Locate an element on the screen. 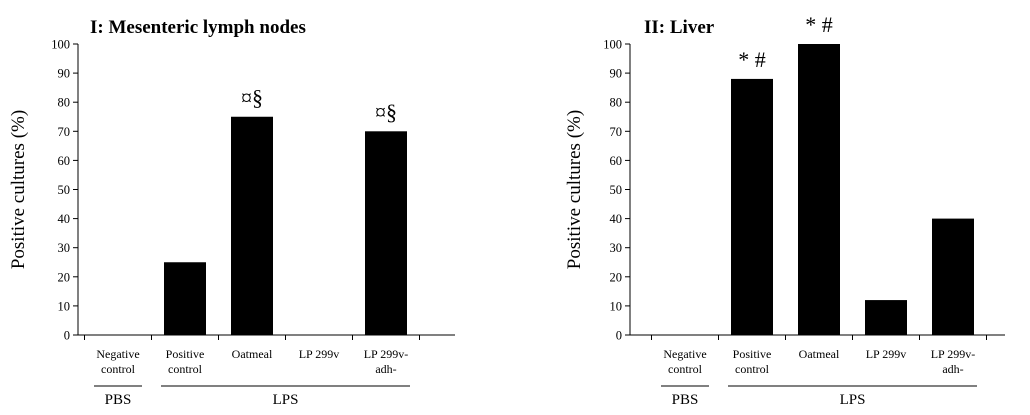 The image size is (1030, 415). chart-title: II: Liver is located at coordinates (679, 27).